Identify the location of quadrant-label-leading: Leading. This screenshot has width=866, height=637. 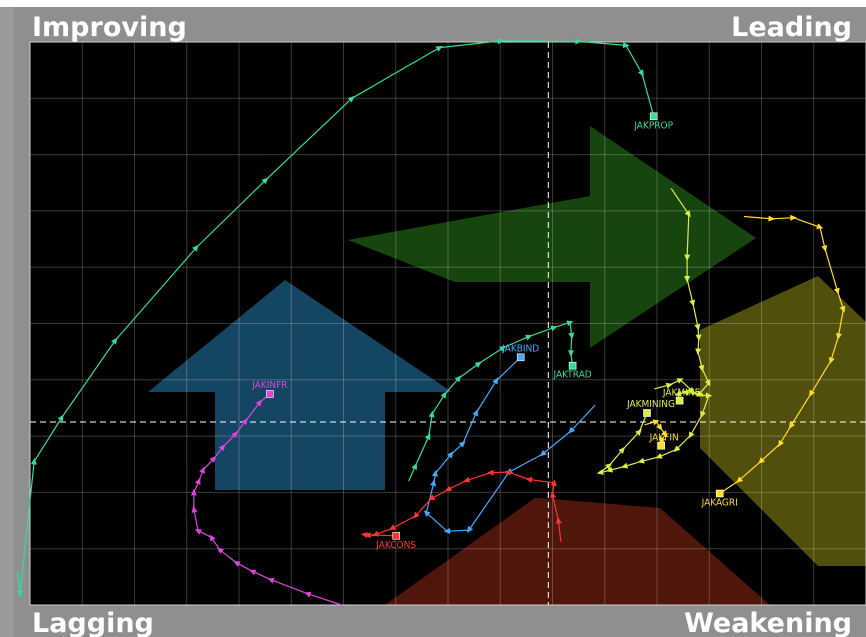
(791, 27).